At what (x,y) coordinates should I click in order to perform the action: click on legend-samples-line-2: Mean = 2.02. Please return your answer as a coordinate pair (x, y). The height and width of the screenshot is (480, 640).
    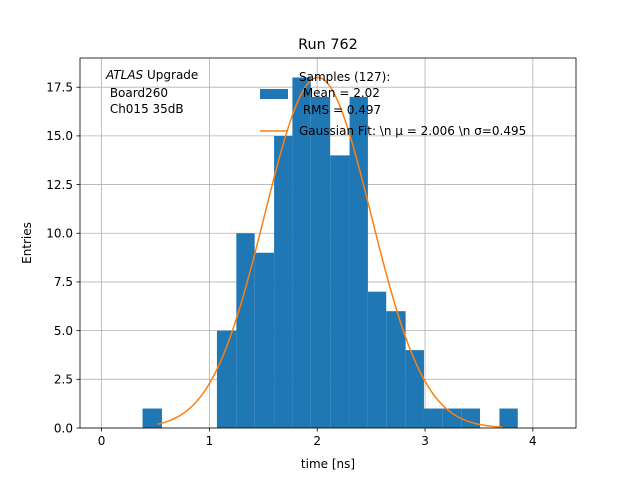
    Looking at the image, I should click on (339, 93).